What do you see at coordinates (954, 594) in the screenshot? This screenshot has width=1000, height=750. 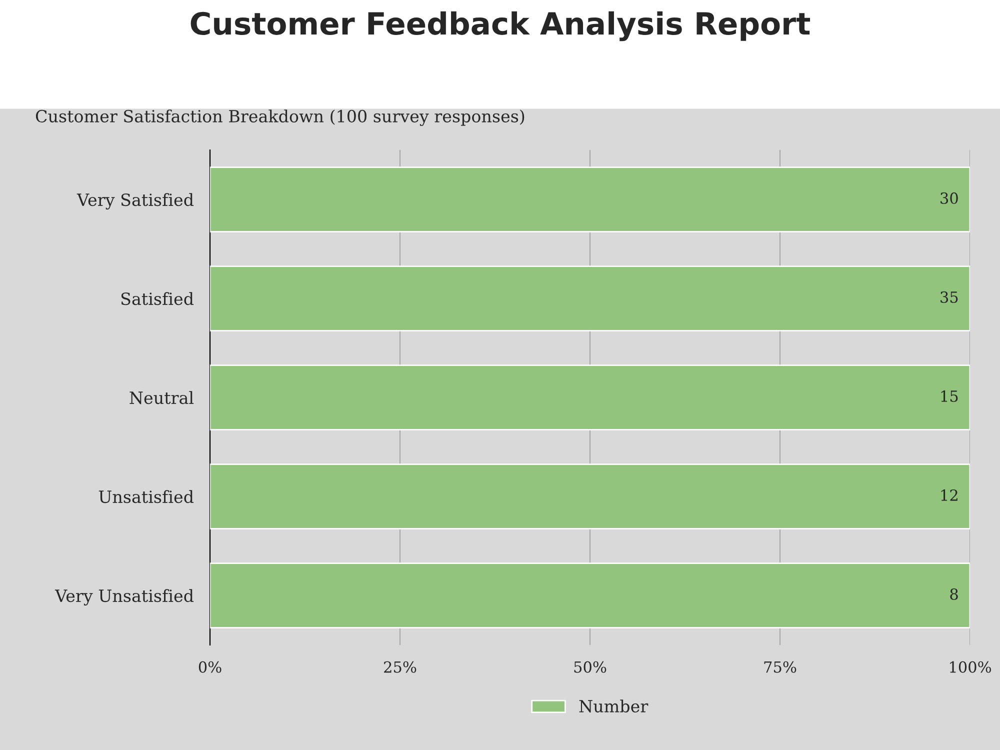 I see `annotation: 8` at bounding box center [954, 594].